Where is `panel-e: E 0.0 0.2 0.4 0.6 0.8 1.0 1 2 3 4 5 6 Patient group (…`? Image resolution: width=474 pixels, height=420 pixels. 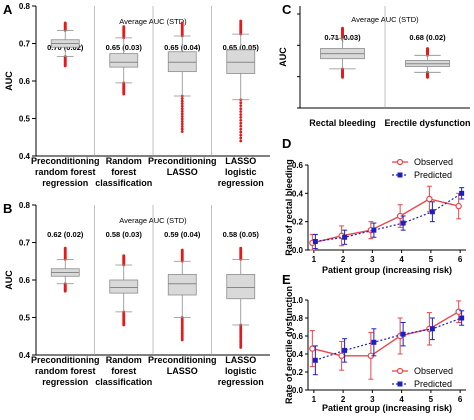
panel-e: E 0.0 0.2 0.4 0.6 0.8 1.0 1 2 3 4 5 6 Patient group (… is located at coordinates (374, 342).